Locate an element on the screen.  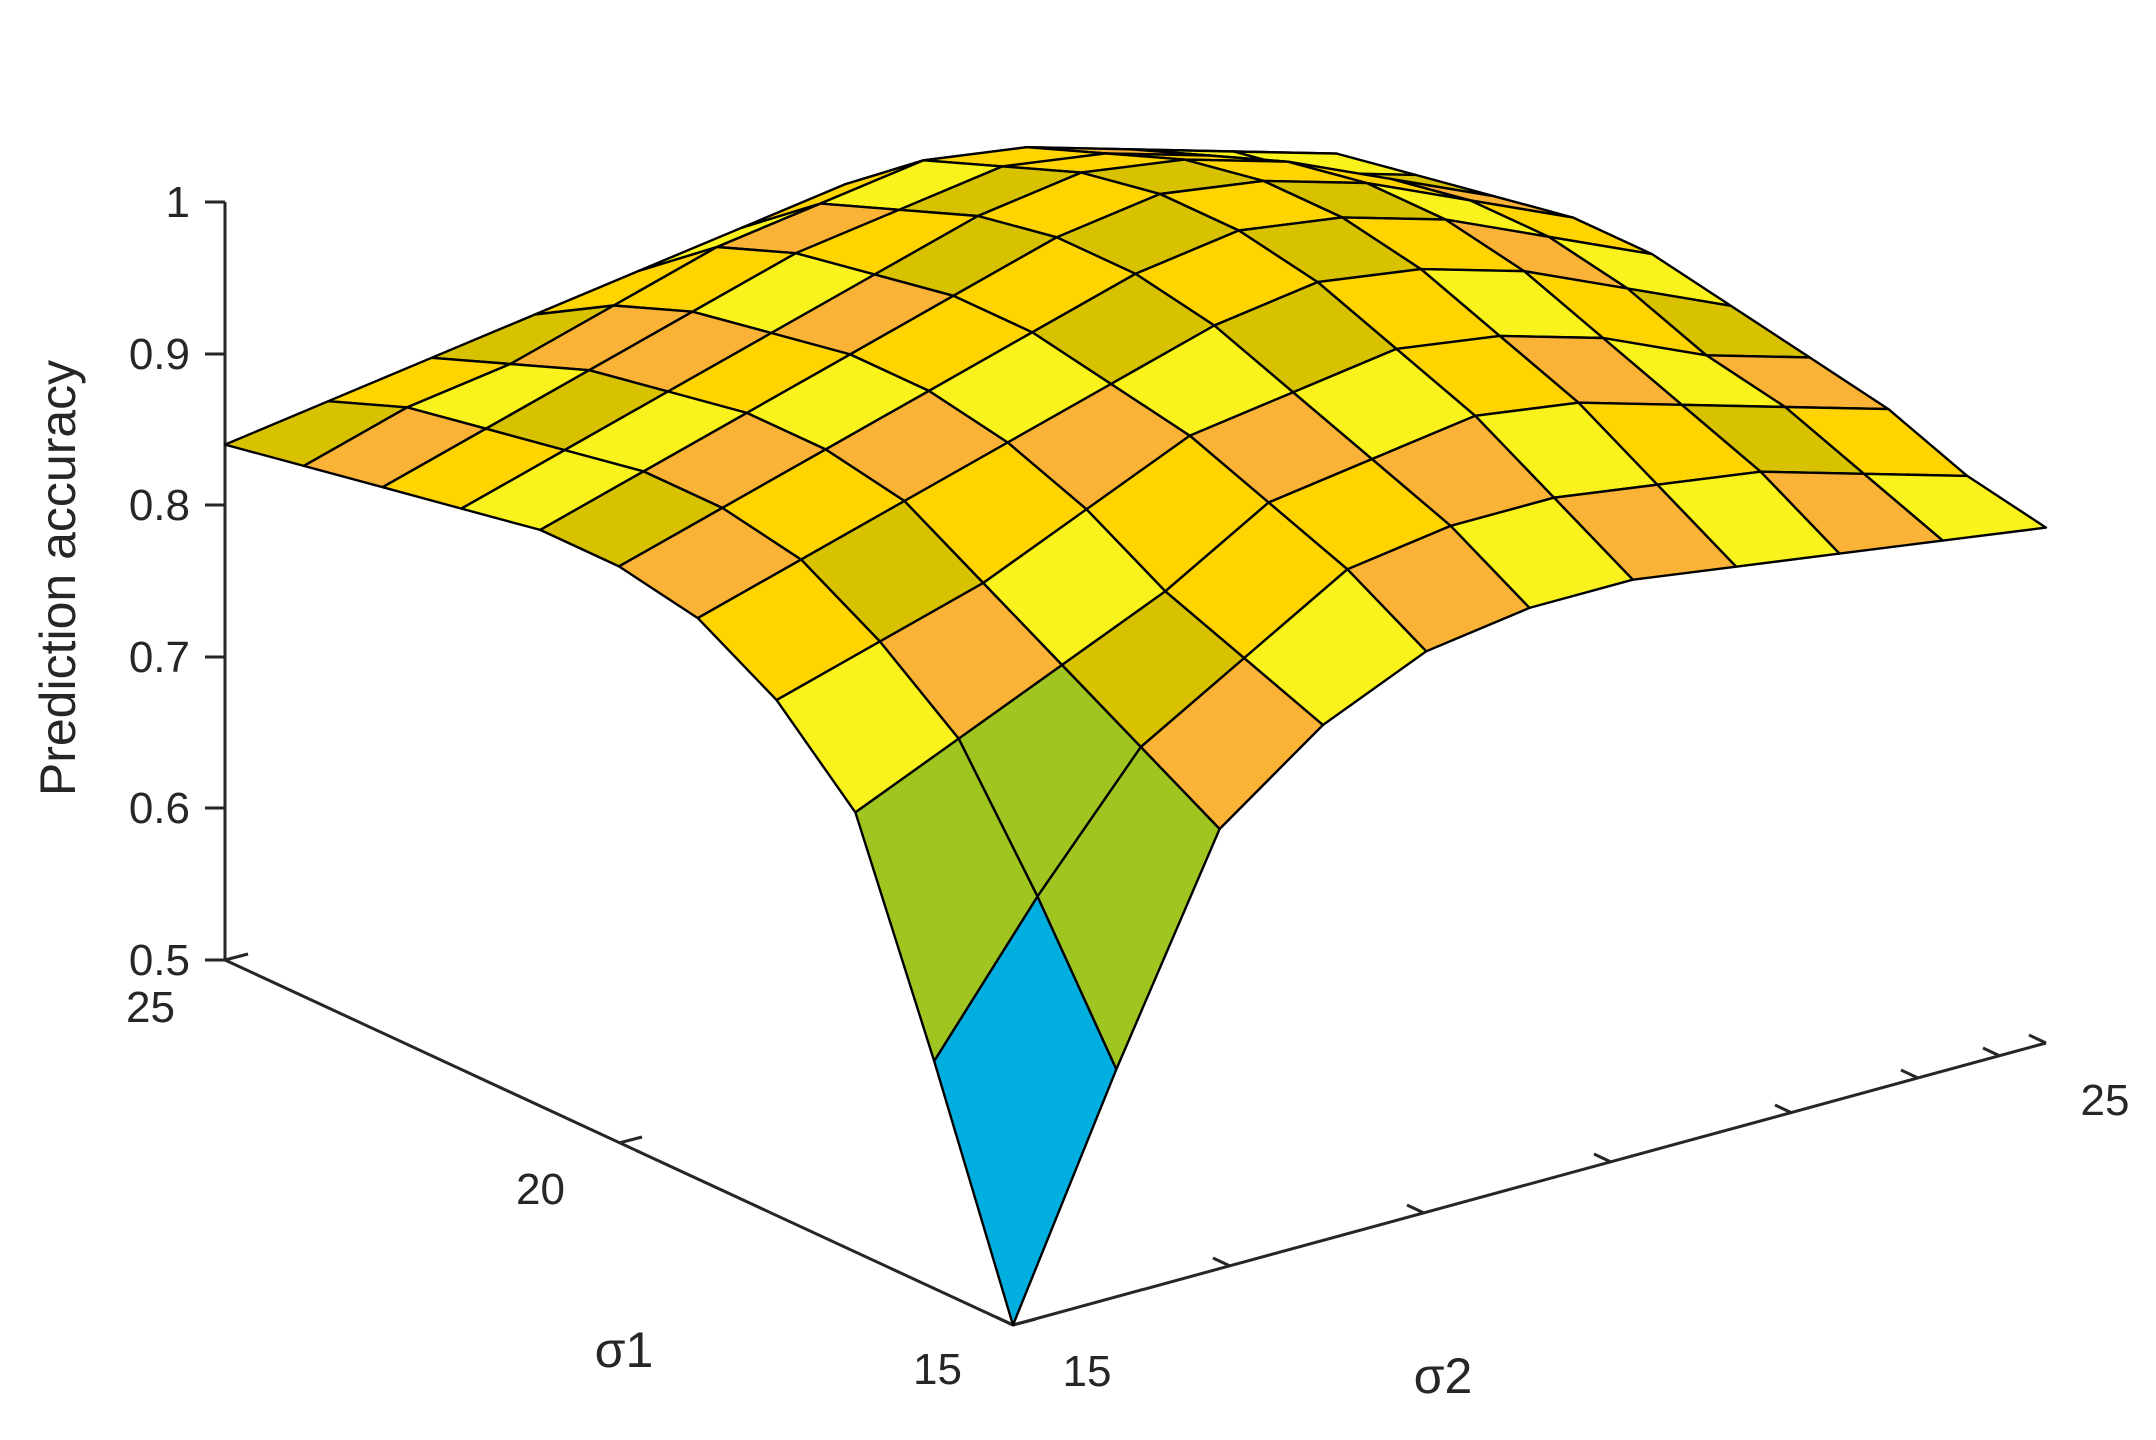
z-tick-label: 0.6 is located at coordinates (159, 808).